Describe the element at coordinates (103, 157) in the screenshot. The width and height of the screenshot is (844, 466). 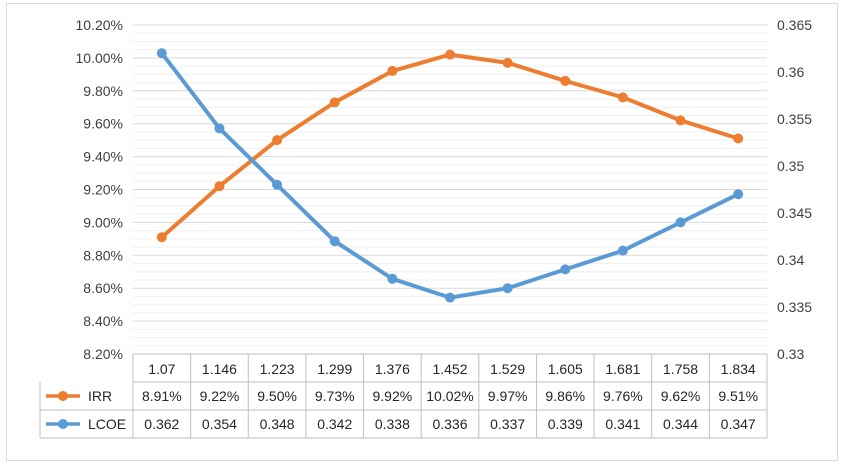
I see `left-axis-tick-label: 9.40%` at that location.